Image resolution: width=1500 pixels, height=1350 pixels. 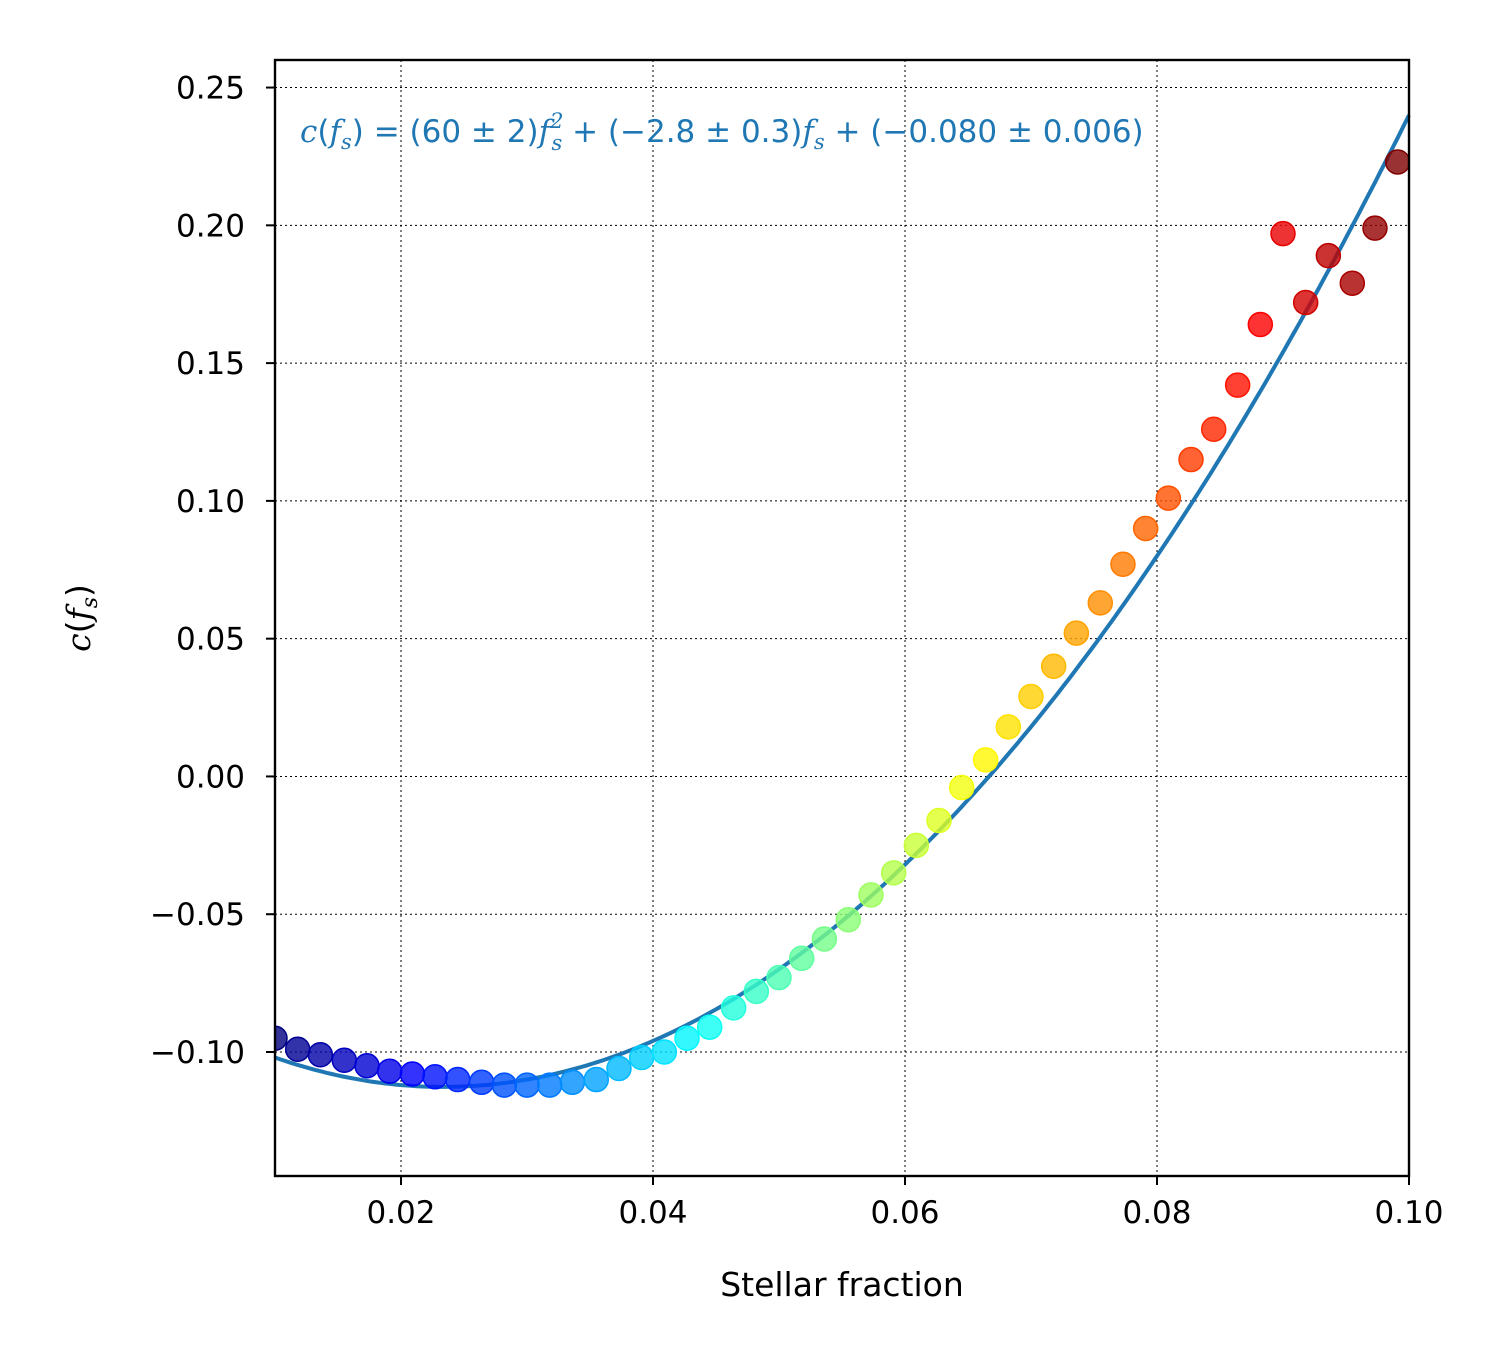 What do you see at coordinates (81, 618) in the screenshot?
I see `y-axis-title: c(fs)` at bounding box center [81, 618].